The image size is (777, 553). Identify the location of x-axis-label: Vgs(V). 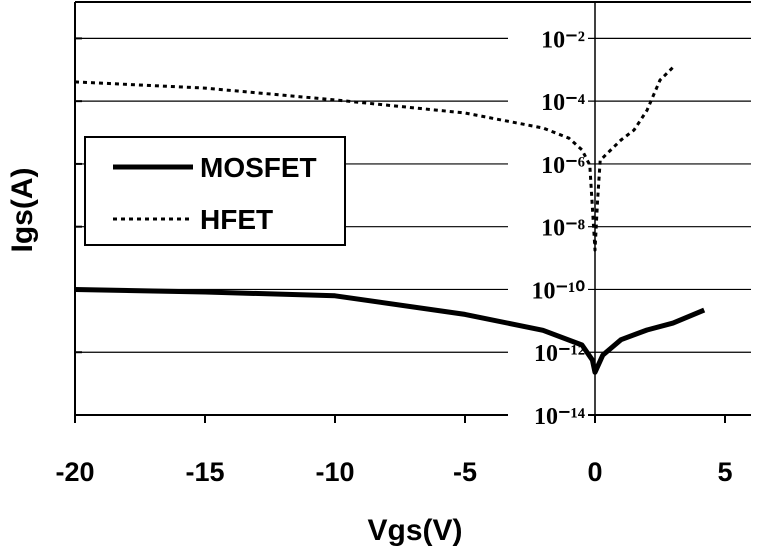
(414, 530).